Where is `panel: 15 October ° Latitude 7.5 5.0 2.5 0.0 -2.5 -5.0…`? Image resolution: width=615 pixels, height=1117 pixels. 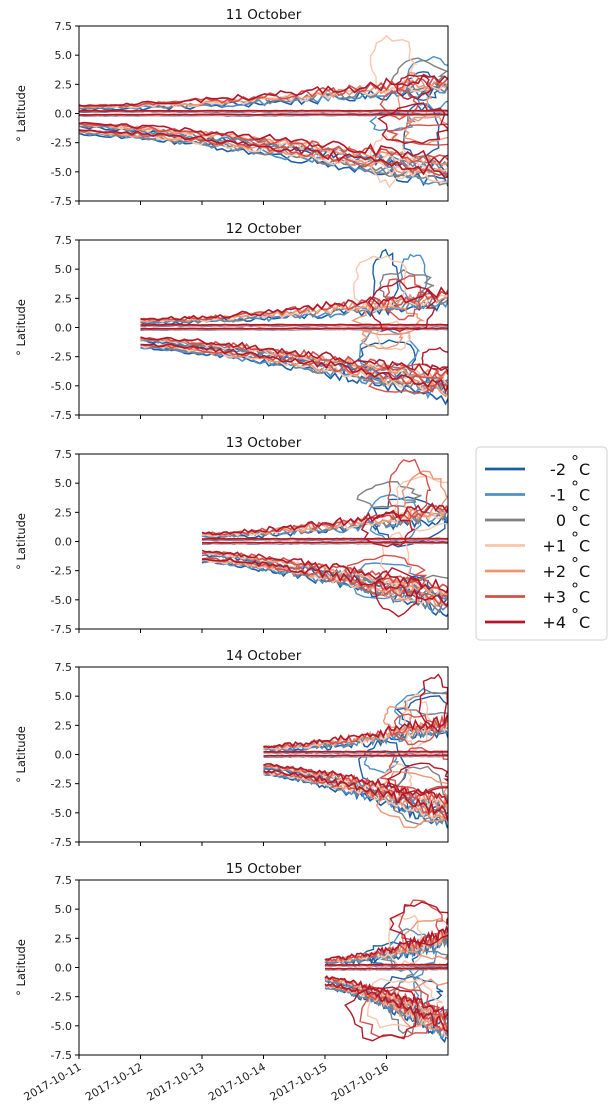
panel: 15 October ° Latitude 7.5 5.0 2.5 0.0 -2.5 -5.0… is located at coordinates (231, 961).